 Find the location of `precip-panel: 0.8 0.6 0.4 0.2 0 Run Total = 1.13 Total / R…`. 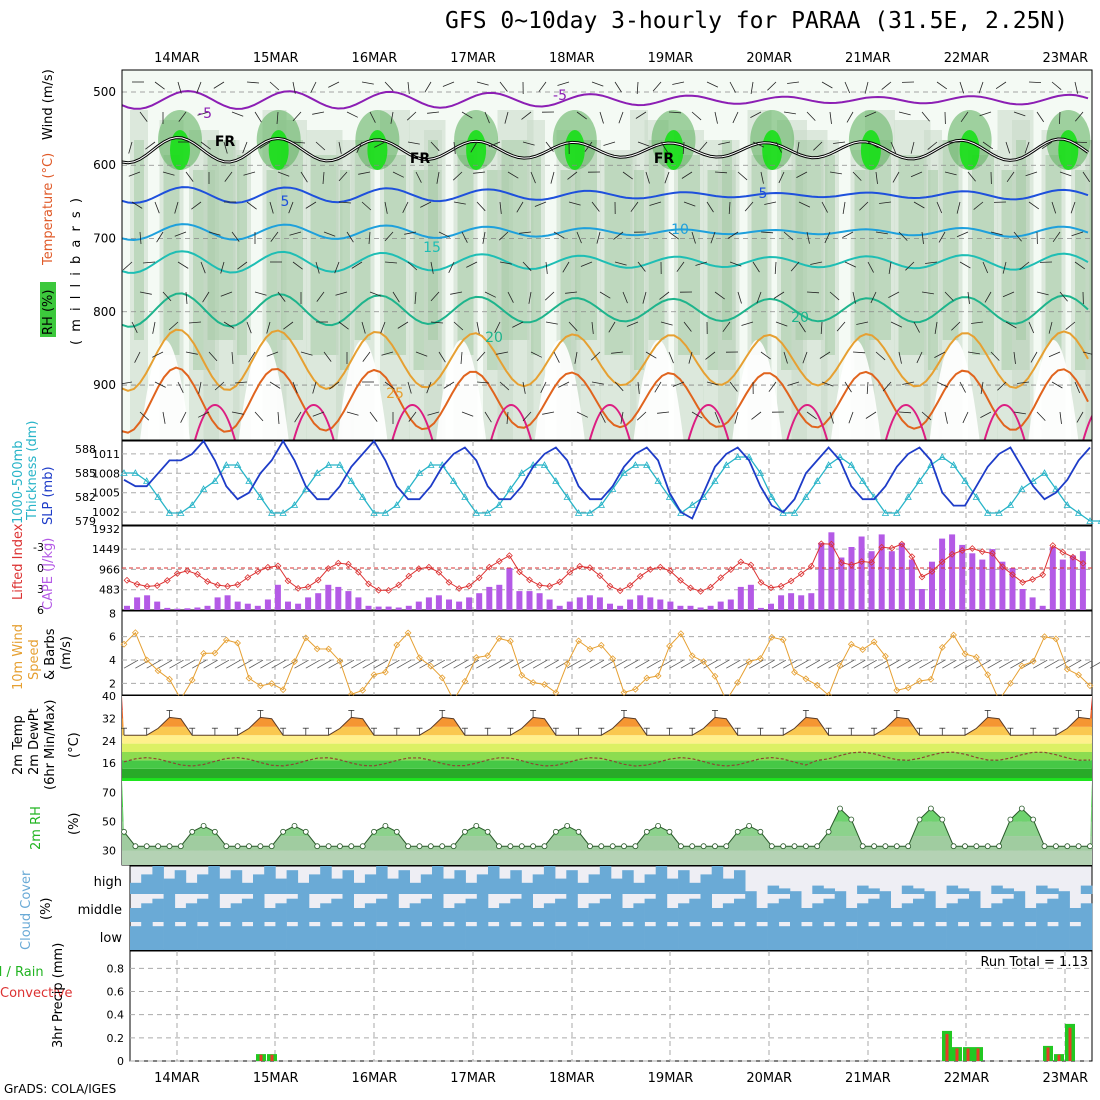

precip-panel: 0.8 0.6 0.4 0.2 0 Run Total = 1.13 Total / R… is located at coordinates (546, 1005).